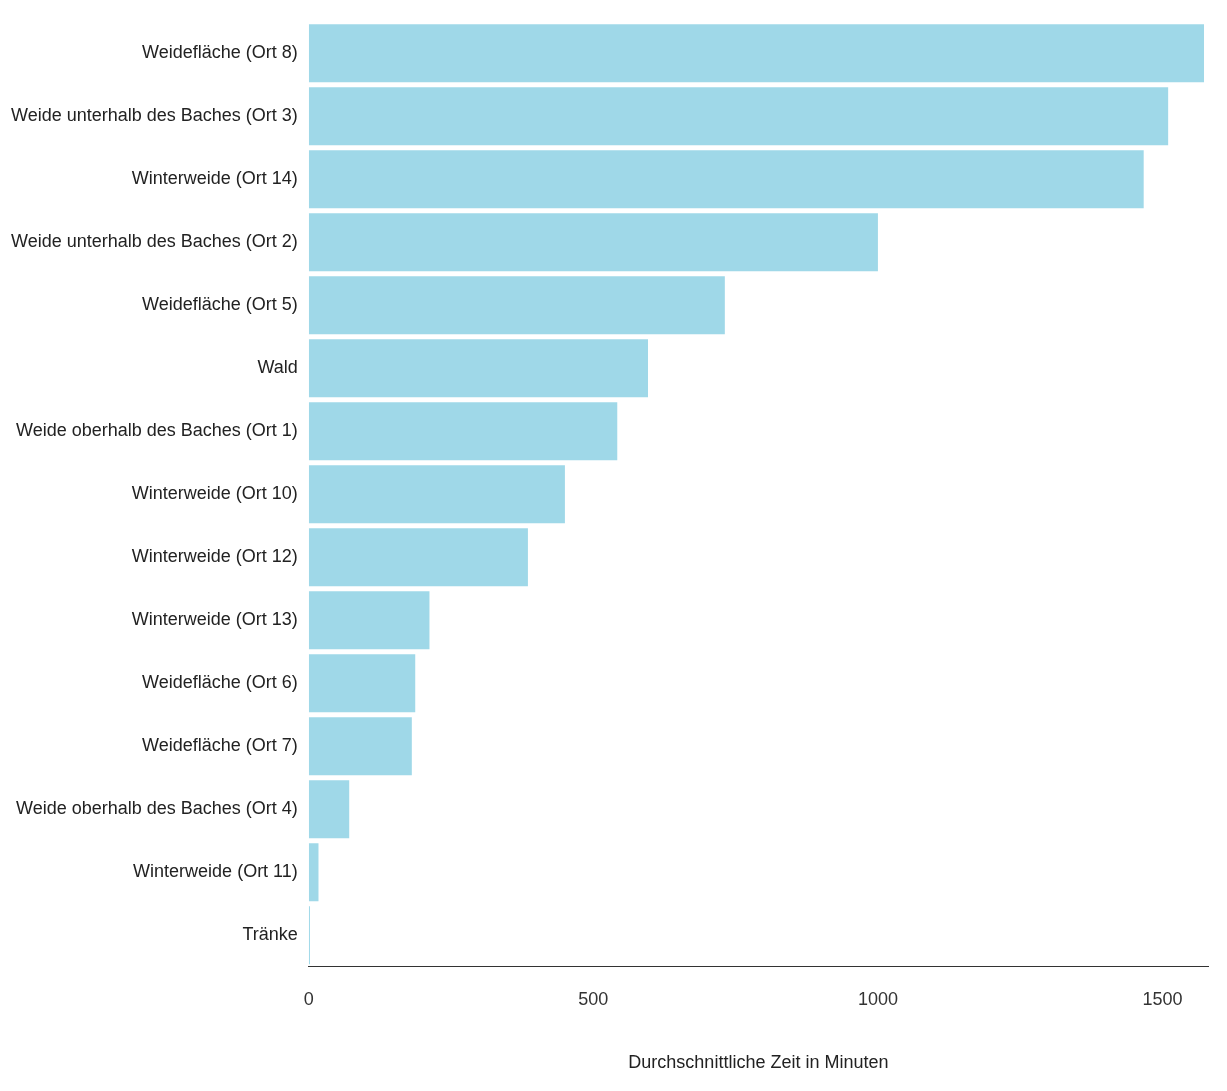 The height and width of the screenshot is (1091, 1227). Describe the element at coordinates (154, 241) in the screenshot. I see `y-tick-label: Weide unterhalb des Baches (Ort 2)` at that location.